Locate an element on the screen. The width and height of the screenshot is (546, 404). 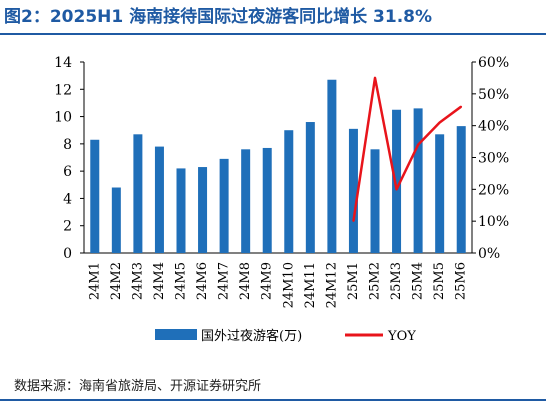
x-tick-label-24M10: 24M10 is located at coordinates (288, 285).